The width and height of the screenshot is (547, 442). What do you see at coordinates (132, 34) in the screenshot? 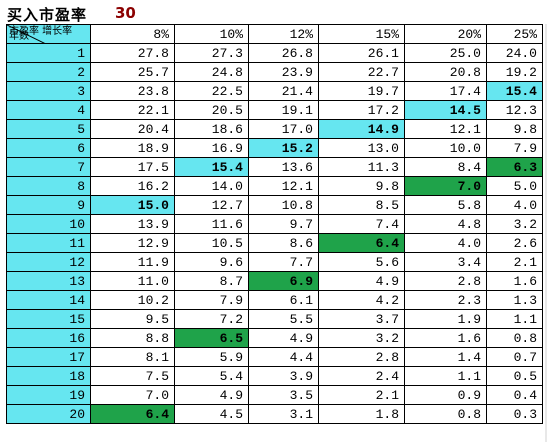
I see `column-header: 8%` at bounding box center [132, 34].